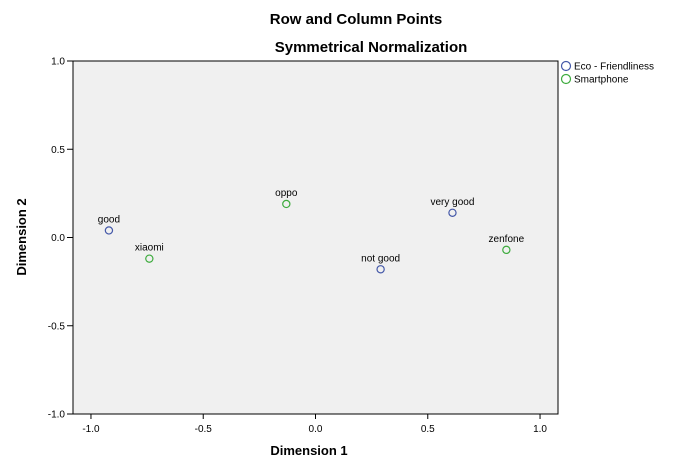  What do you see at coordinates (57, 326) in the screenshot?
I see `y-tick-label: -0.5` at bounding box center [57, 326].